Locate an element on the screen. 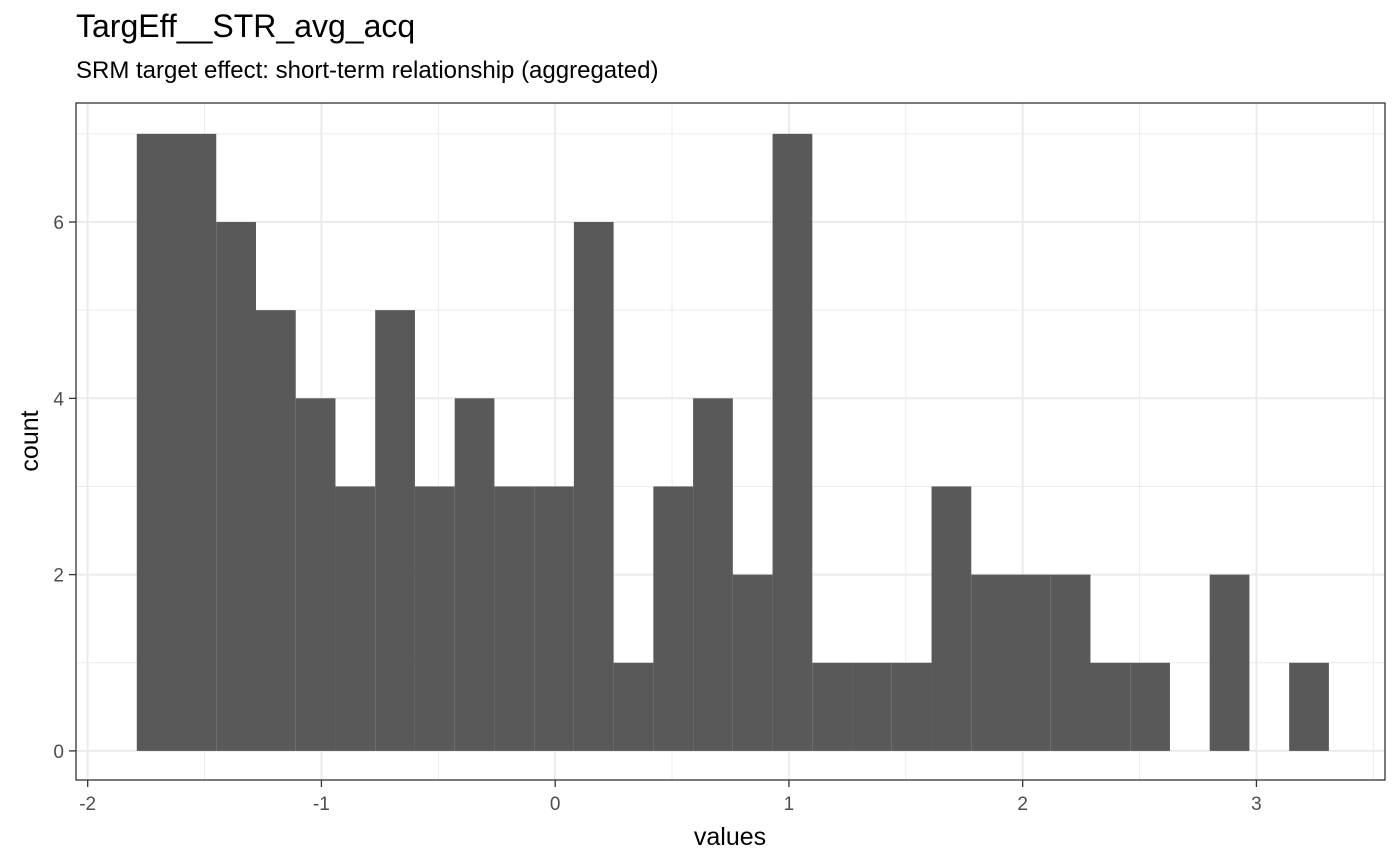  y-axis: 0 2 4 6 is located at coordinates (64, 488).